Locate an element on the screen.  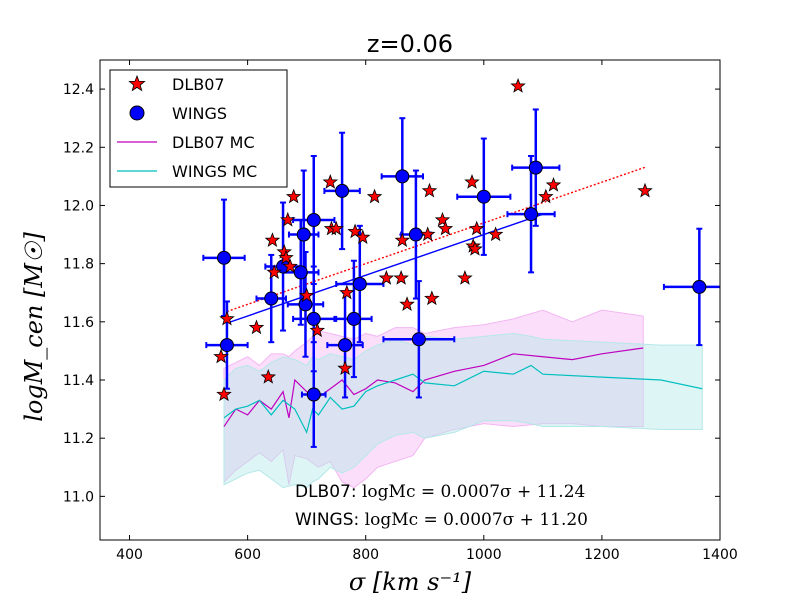
annotation-dlb07-prefix: DLB07: is located at coordinates (328, 492).